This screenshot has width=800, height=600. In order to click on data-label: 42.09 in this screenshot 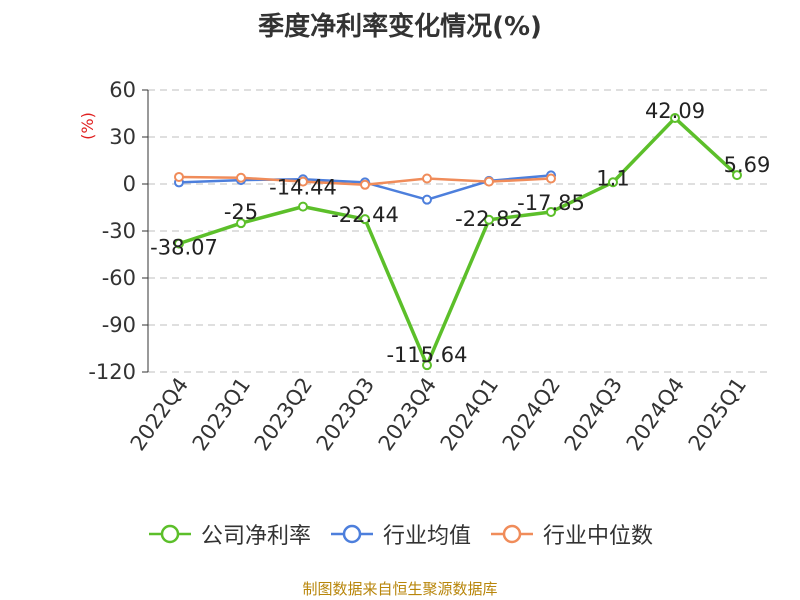, I will do `click(675, 111)`.